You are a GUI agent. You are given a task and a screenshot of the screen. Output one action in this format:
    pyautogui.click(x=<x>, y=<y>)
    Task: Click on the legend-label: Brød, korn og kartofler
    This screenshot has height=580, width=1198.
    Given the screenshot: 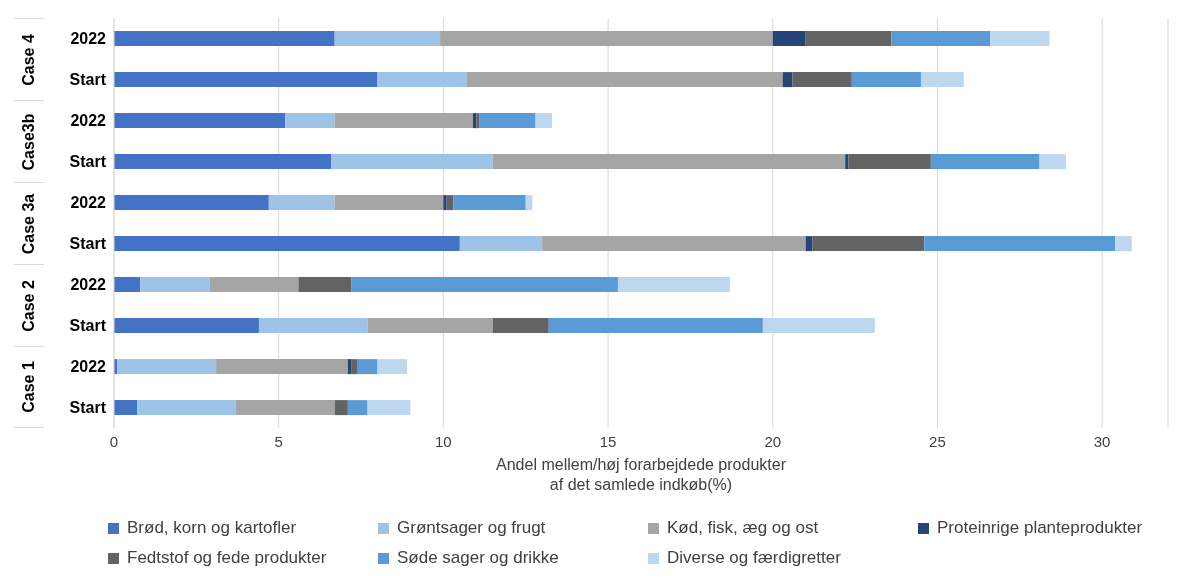 What is the action you would take?
    pyautogui.click(x=212, y=528)
    